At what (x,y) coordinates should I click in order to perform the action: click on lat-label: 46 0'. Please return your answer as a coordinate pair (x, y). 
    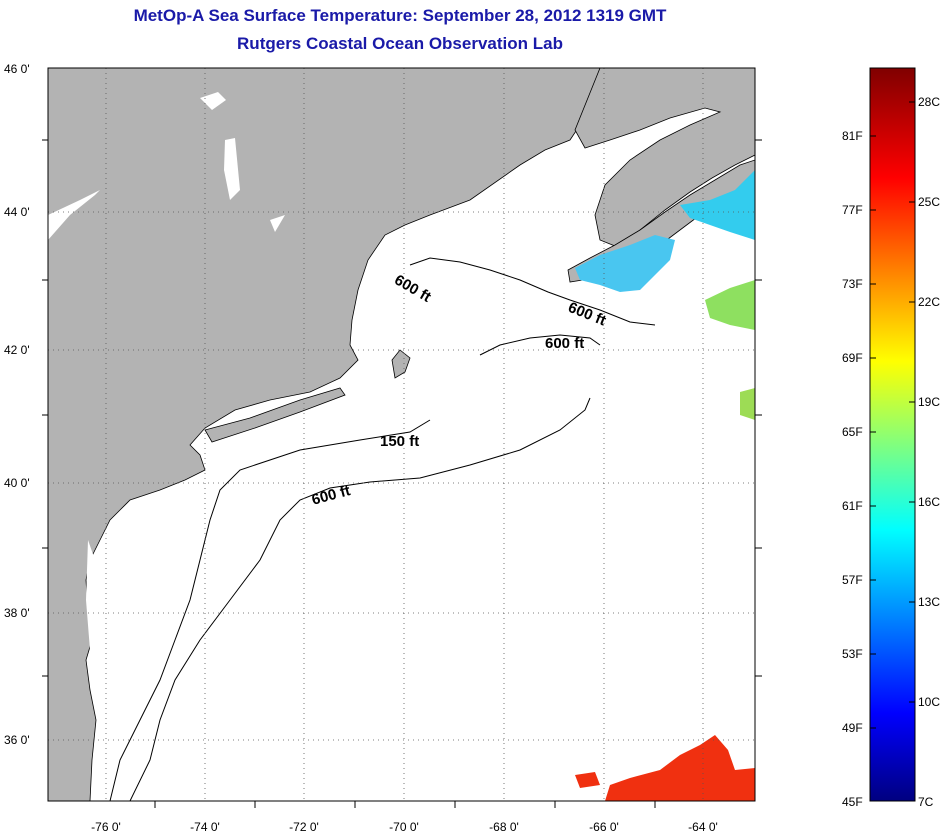
    Looking at the image, I should click on (17, 69).